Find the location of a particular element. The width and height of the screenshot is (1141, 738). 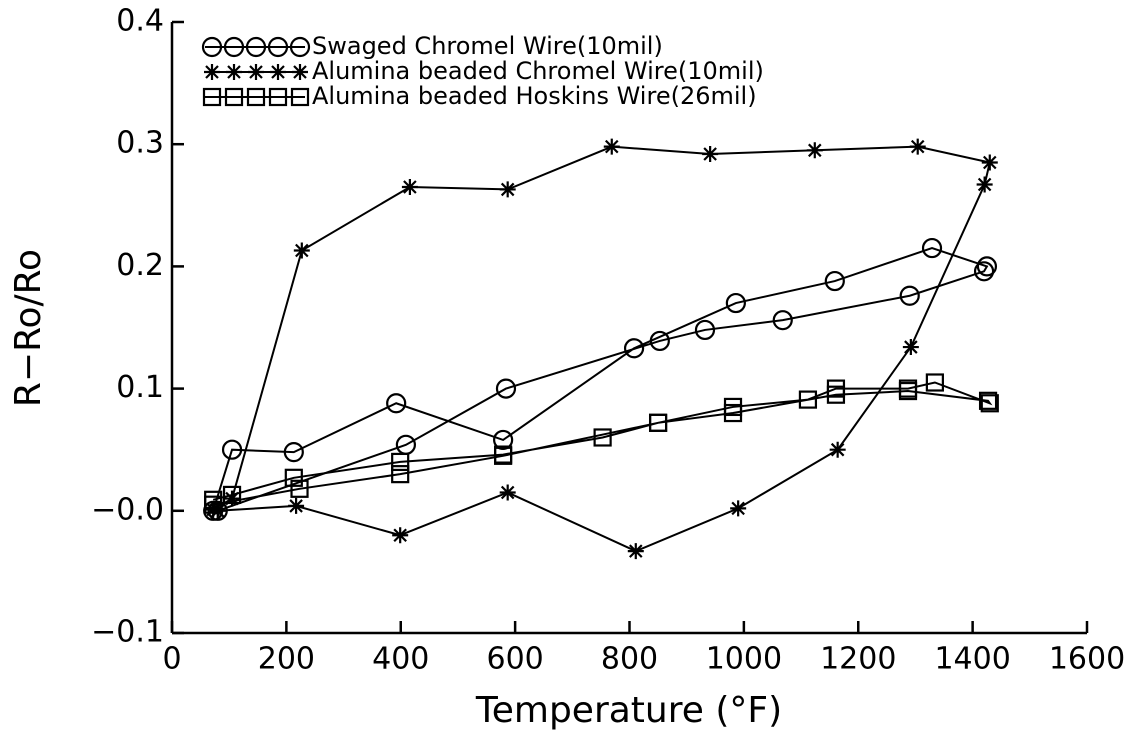

y-tick-label: −0.0 is located at coordinates (127, 509).